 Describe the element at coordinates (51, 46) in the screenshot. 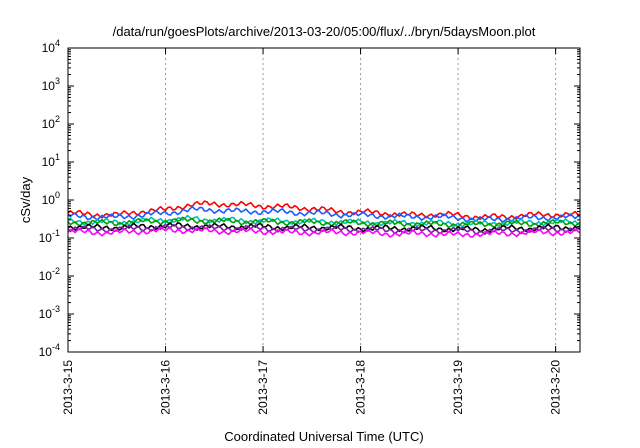

I see `y-tick-label: 10⁴` at that location.